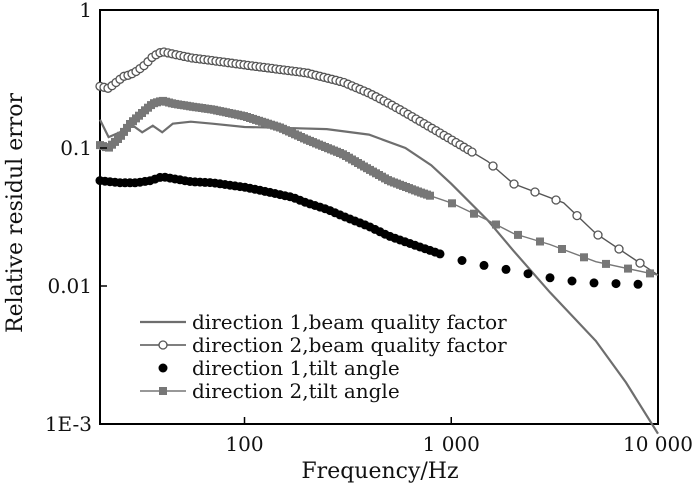 The image size is (700, 493). What do you see at coordinates (244, 444) in the screenshot?
I see `x-tick-label: 100` at bounding box center [244, 444].